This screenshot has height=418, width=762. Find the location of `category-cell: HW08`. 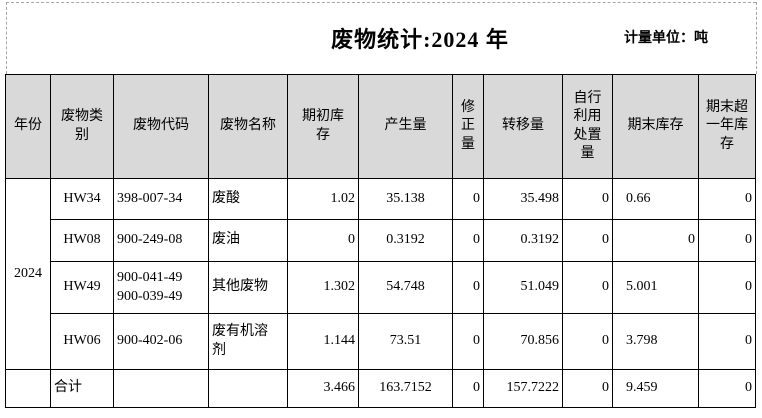

category-cell: HW08 is located at coordinates (82, 240).